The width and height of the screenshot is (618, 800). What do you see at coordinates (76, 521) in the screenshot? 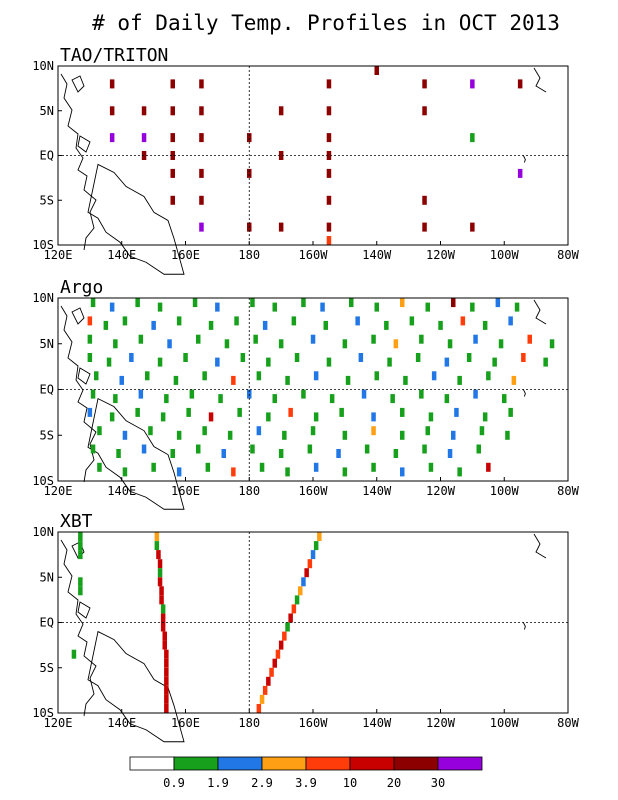
I see `panel-title: XBT` at bounding box center [76, 521].